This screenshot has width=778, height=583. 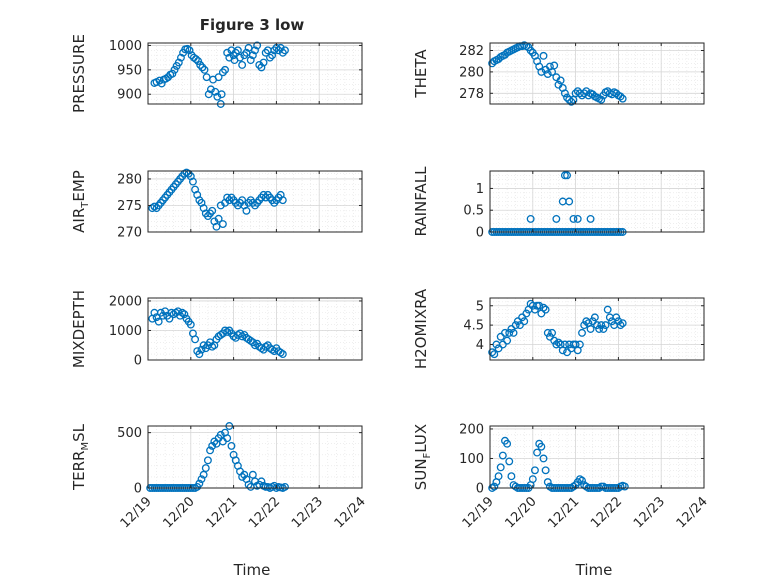 What do you see at coordinates (129, 95) in the screenshot?
I see `y-tick-label: 900` at bounding box center [129, 95].